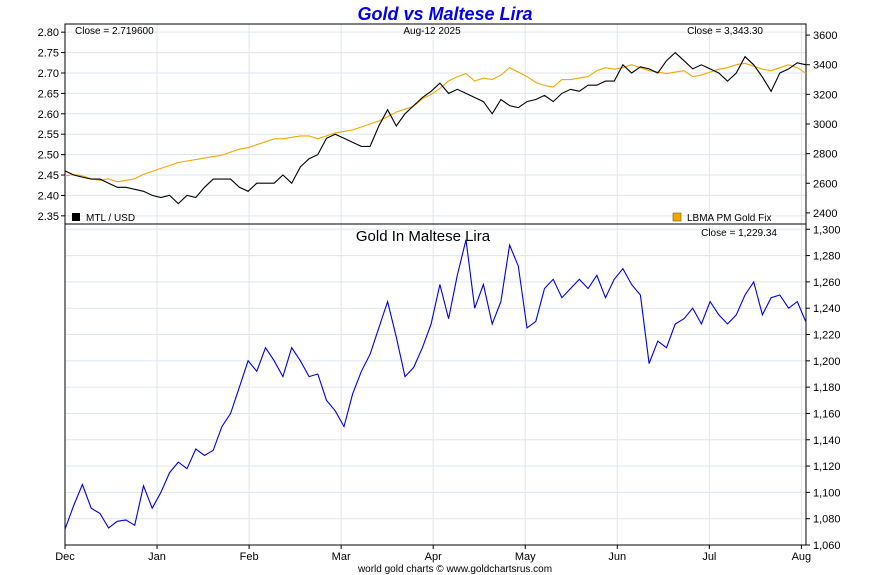 Image resolution: width=890 pixels, height=575 pixels. Describe the element at coordinates (825, 214) in the screenshot. I see `top-right-tick-label: 2400` at that location.